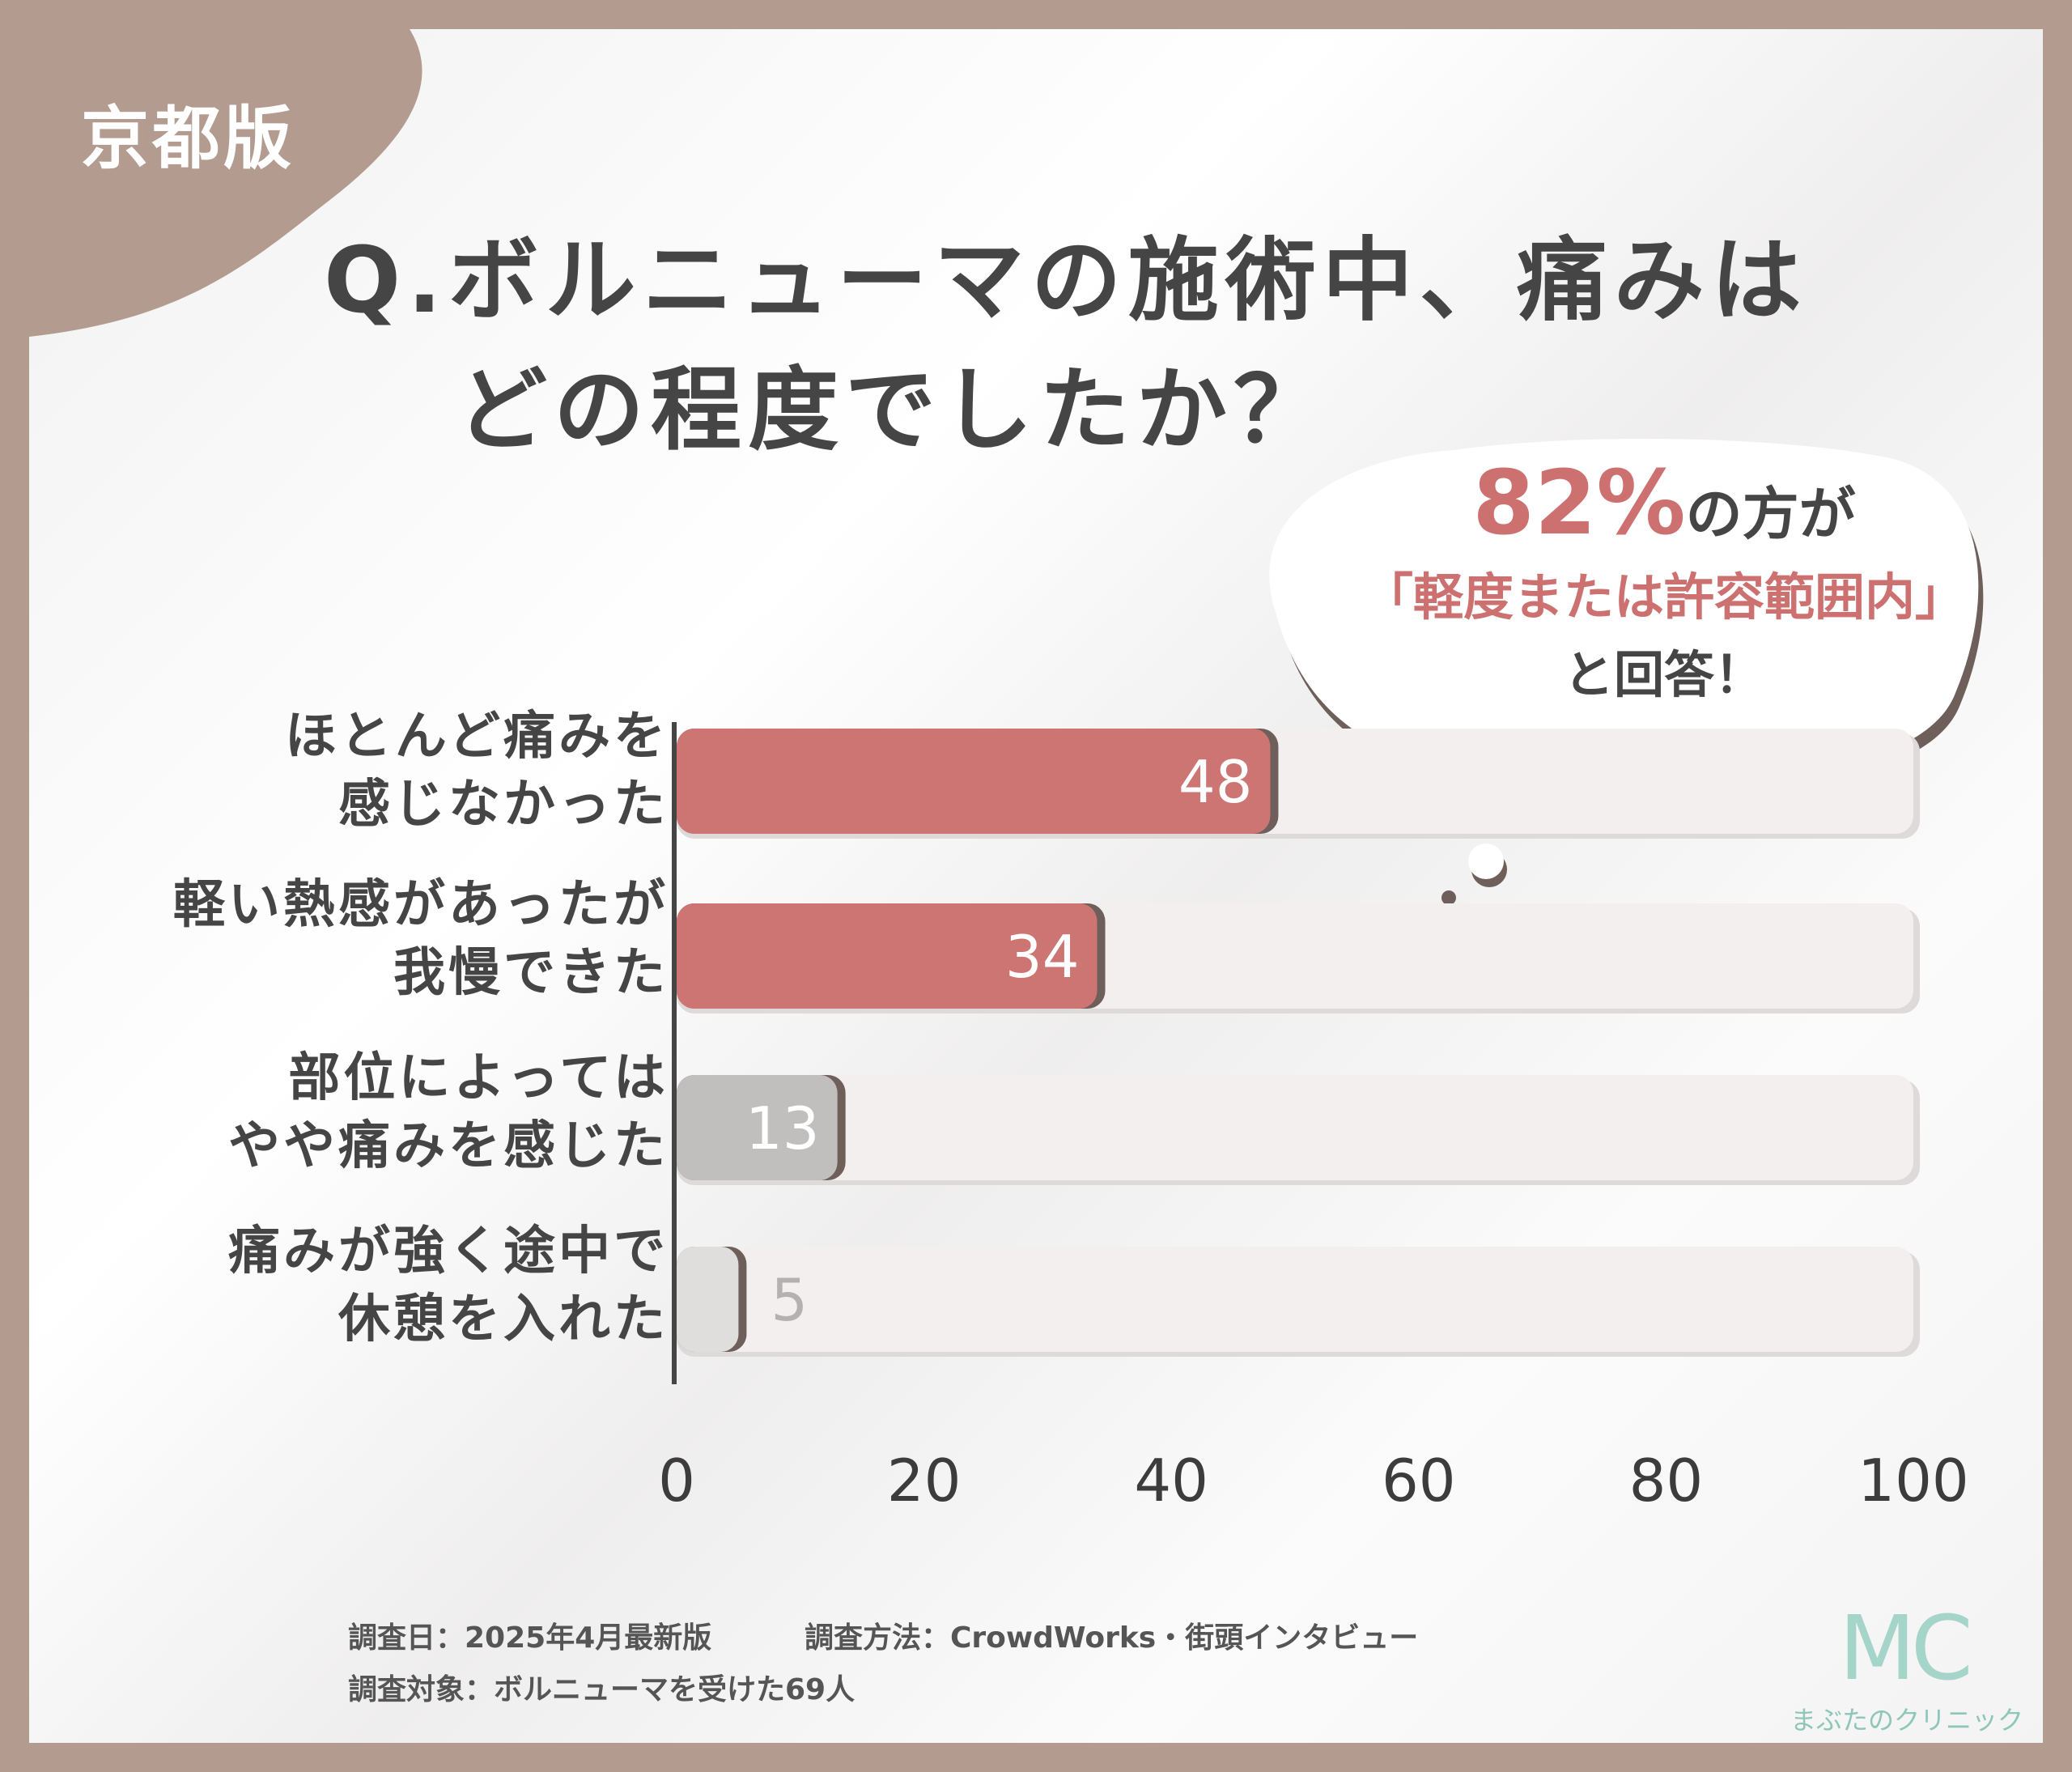  I want to click on category-label-line: 感じなかった, so click(503, 805).